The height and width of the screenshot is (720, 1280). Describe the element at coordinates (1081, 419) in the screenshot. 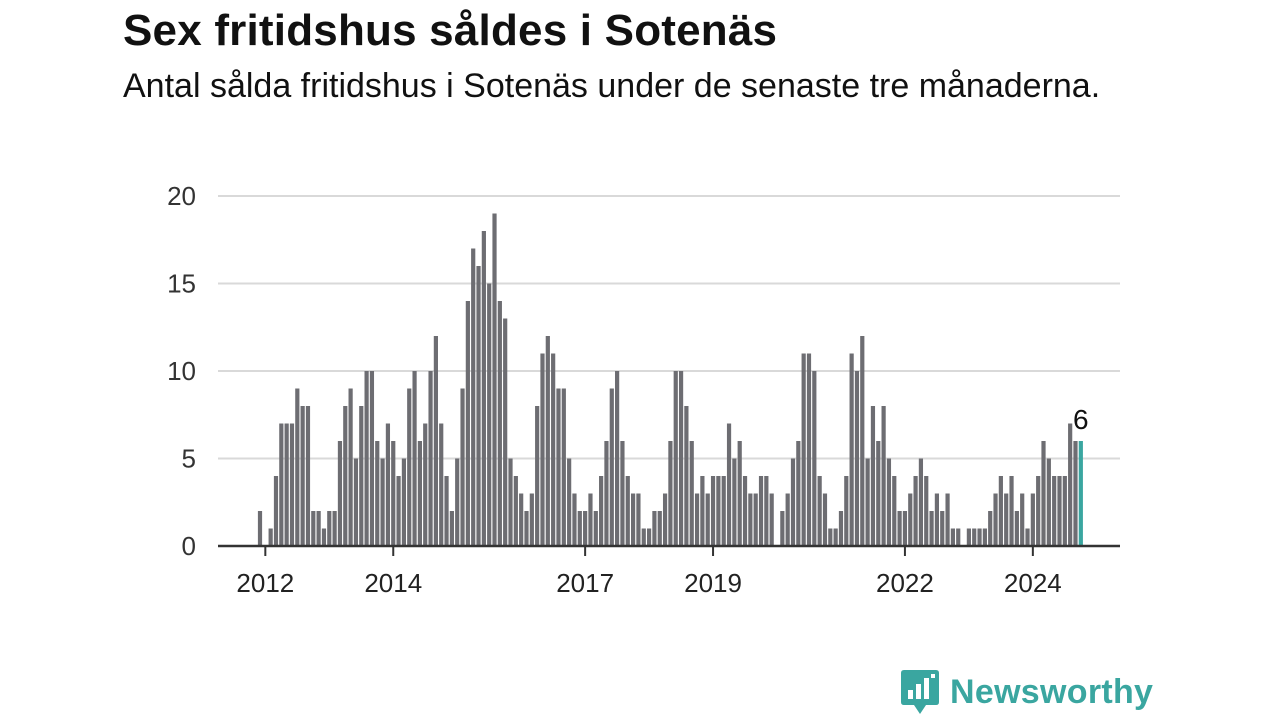

I see `data-label: 6` at that location.